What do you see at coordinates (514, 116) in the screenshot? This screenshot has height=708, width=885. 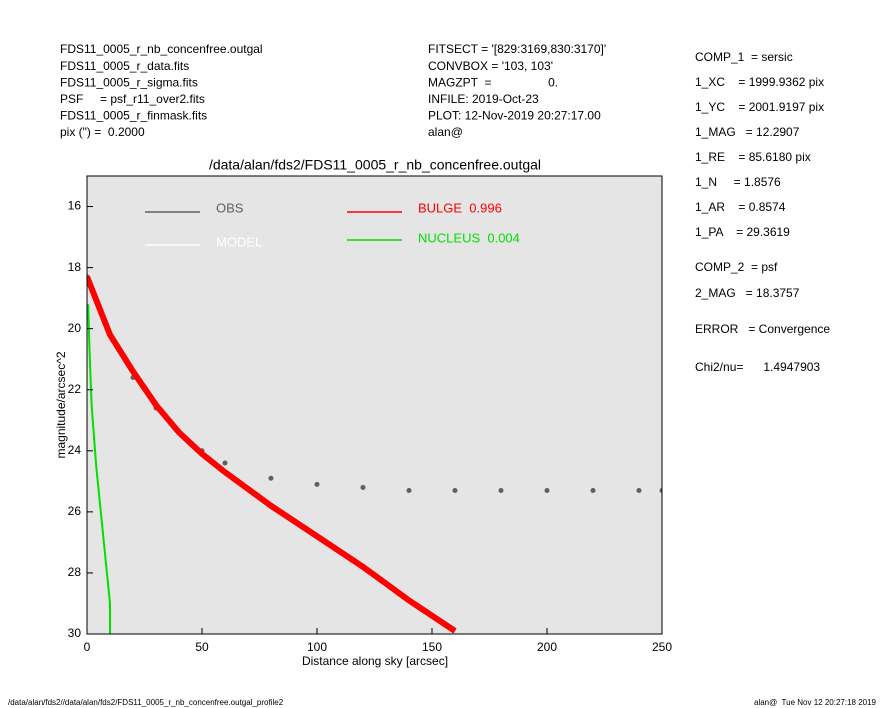 I see `header-center-line: PLOT: 12-Nov-2019 20:27:17.00` at bounding box center [514, 116].